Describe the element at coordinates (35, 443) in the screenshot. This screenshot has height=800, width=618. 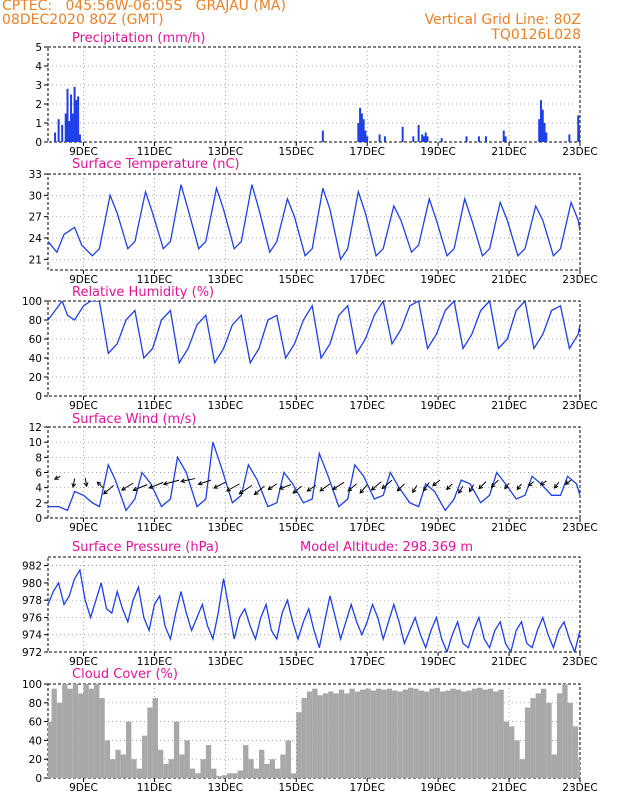
I see `y-tick-label: 10` at that location.